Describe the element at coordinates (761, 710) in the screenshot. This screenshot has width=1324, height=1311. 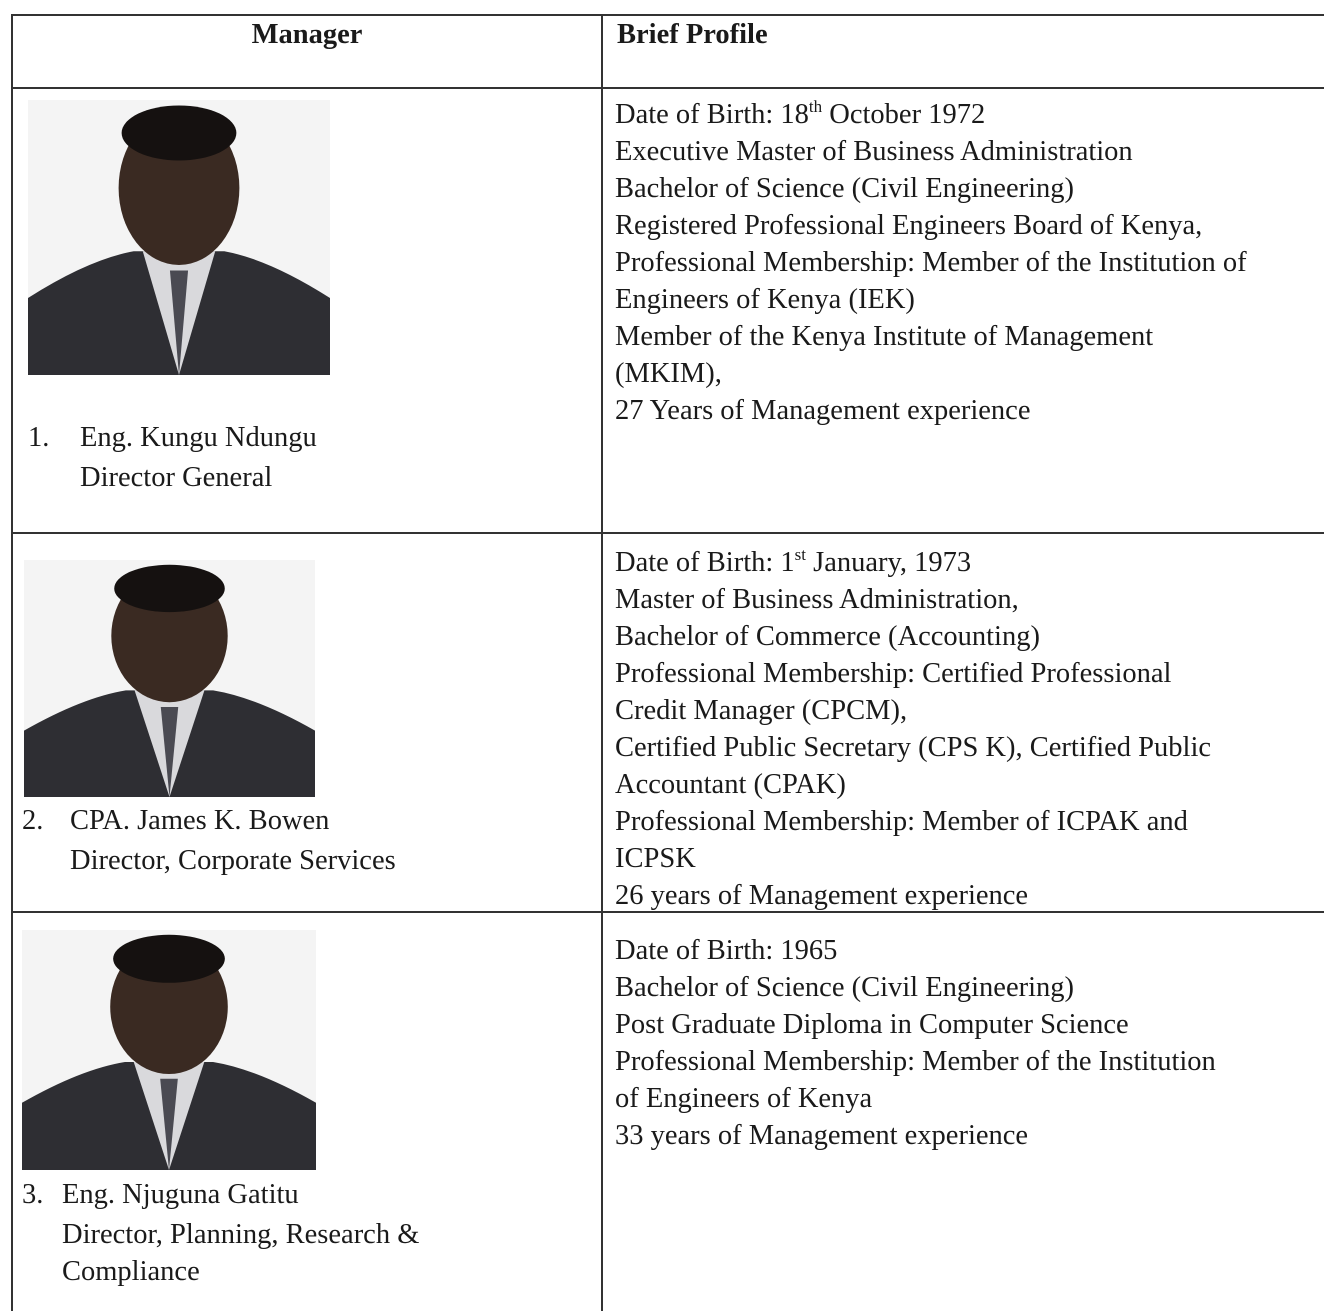
I see `profile-line: Credit Manager (CPCM),` at that location.